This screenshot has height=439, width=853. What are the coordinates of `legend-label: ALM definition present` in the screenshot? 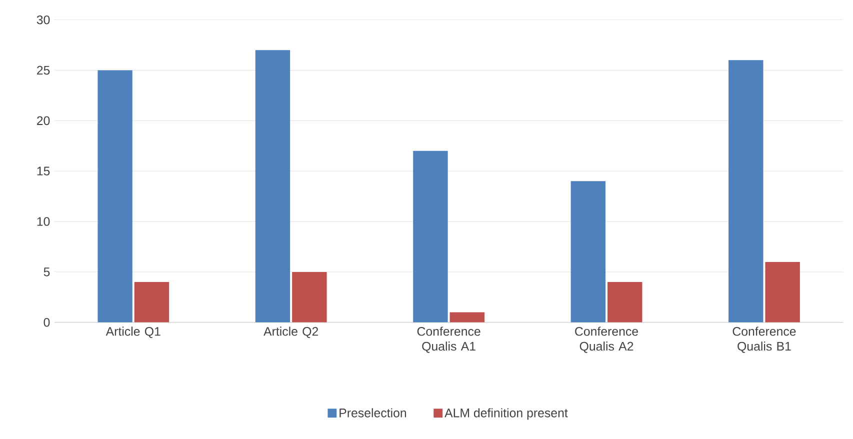 It's located at (506, 414).